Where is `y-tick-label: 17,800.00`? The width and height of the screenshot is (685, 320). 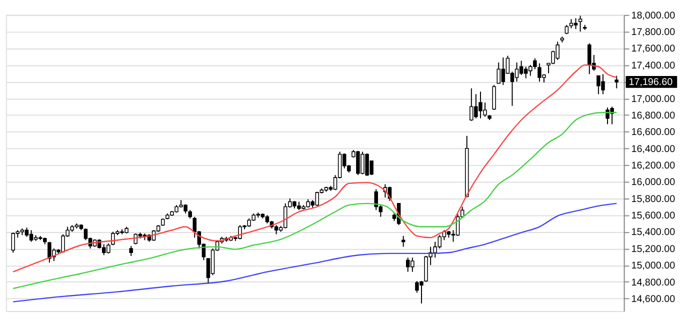 y-tick-label: 17,800.00 is located at coordinates (653, 32).